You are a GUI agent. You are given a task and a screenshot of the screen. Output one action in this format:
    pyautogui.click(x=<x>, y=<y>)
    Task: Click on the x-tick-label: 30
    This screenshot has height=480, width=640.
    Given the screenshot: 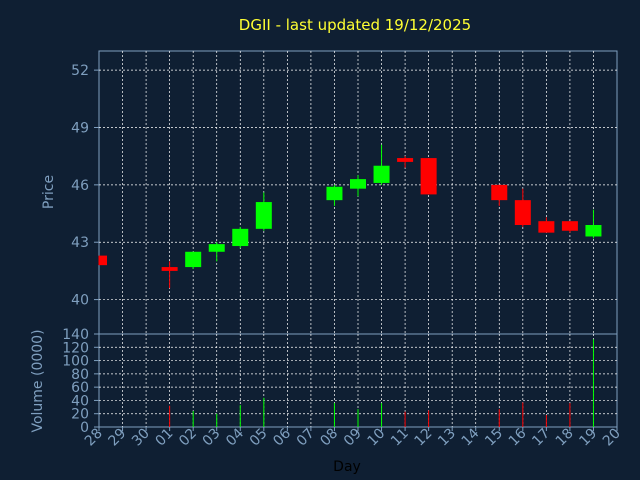 What is the action you would take?
    pyautogui.click(x=141, y=438)
    